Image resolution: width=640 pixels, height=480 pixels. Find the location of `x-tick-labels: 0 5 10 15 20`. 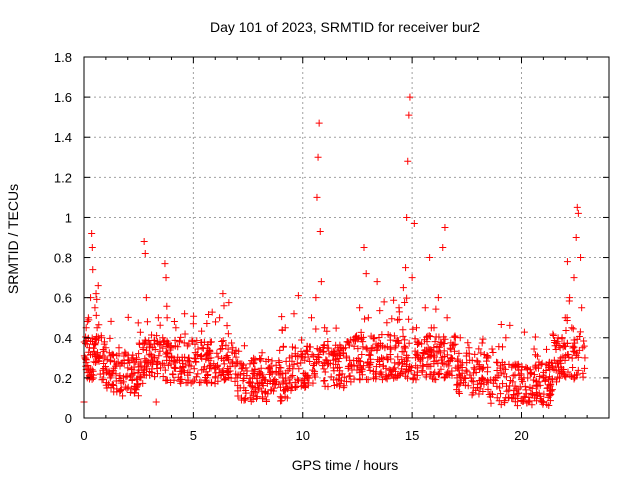

x-tick-labels: 0 5 10 15 20 is located at coordinates (304, 435).